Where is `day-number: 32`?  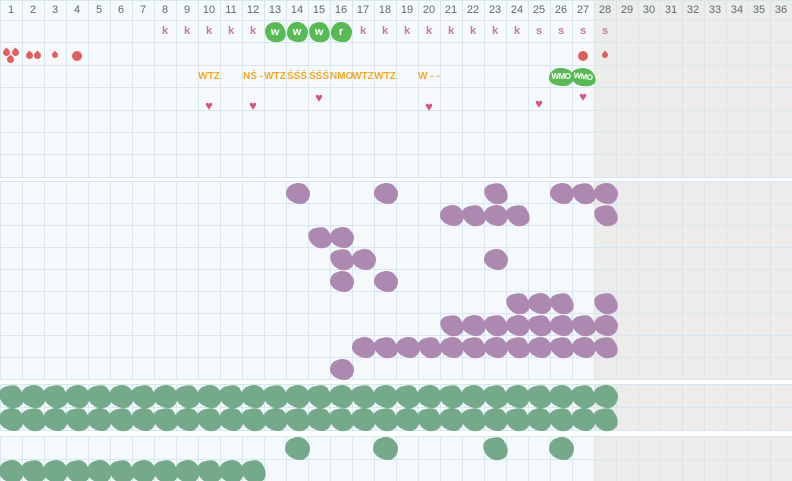
day-number: 32 is located at coordinates (693, 10).